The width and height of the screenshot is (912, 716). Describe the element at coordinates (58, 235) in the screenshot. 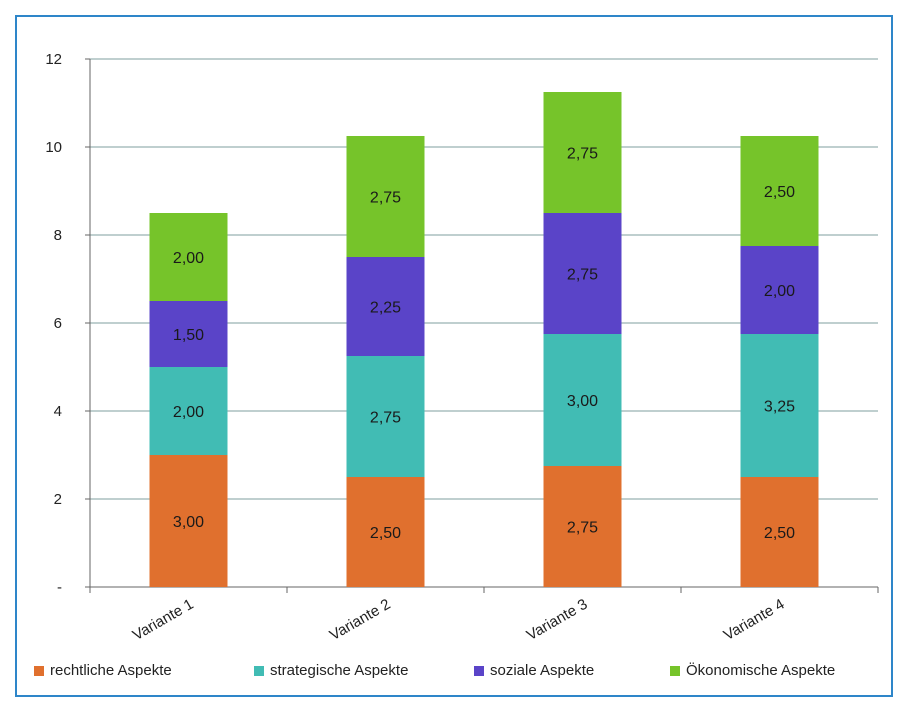

I see `y-tick-label: 8` at that location.